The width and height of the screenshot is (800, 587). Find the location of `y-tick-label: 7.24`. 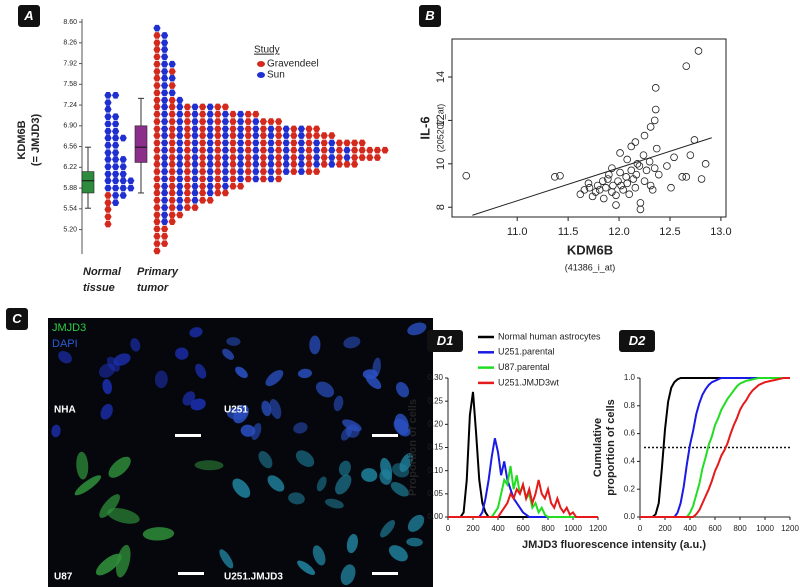

y-tick-label: 7.24 is located at coordinates (70, 105).